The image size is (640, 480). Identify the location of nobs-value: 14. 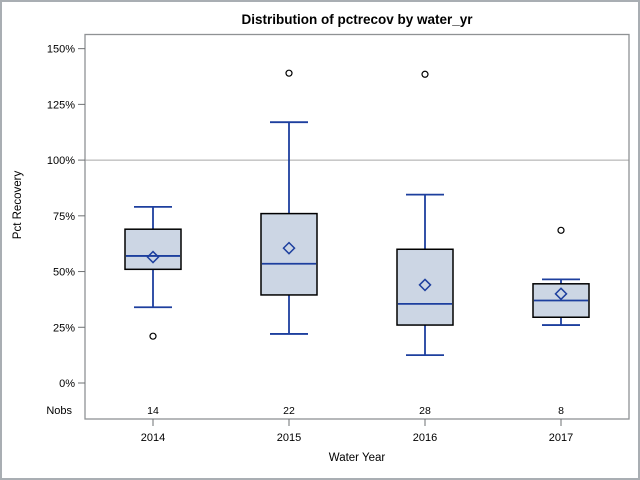
(153, 411).